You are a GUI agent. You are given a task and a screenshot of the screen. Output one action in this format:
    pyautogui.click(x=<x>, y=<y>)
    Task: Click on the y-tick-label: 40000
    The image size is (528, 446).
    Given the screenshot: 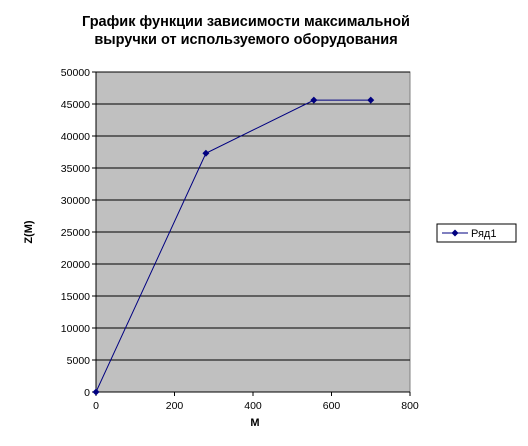 What is the action you would take?
    pyautogui.click(x=75, y=137)
    